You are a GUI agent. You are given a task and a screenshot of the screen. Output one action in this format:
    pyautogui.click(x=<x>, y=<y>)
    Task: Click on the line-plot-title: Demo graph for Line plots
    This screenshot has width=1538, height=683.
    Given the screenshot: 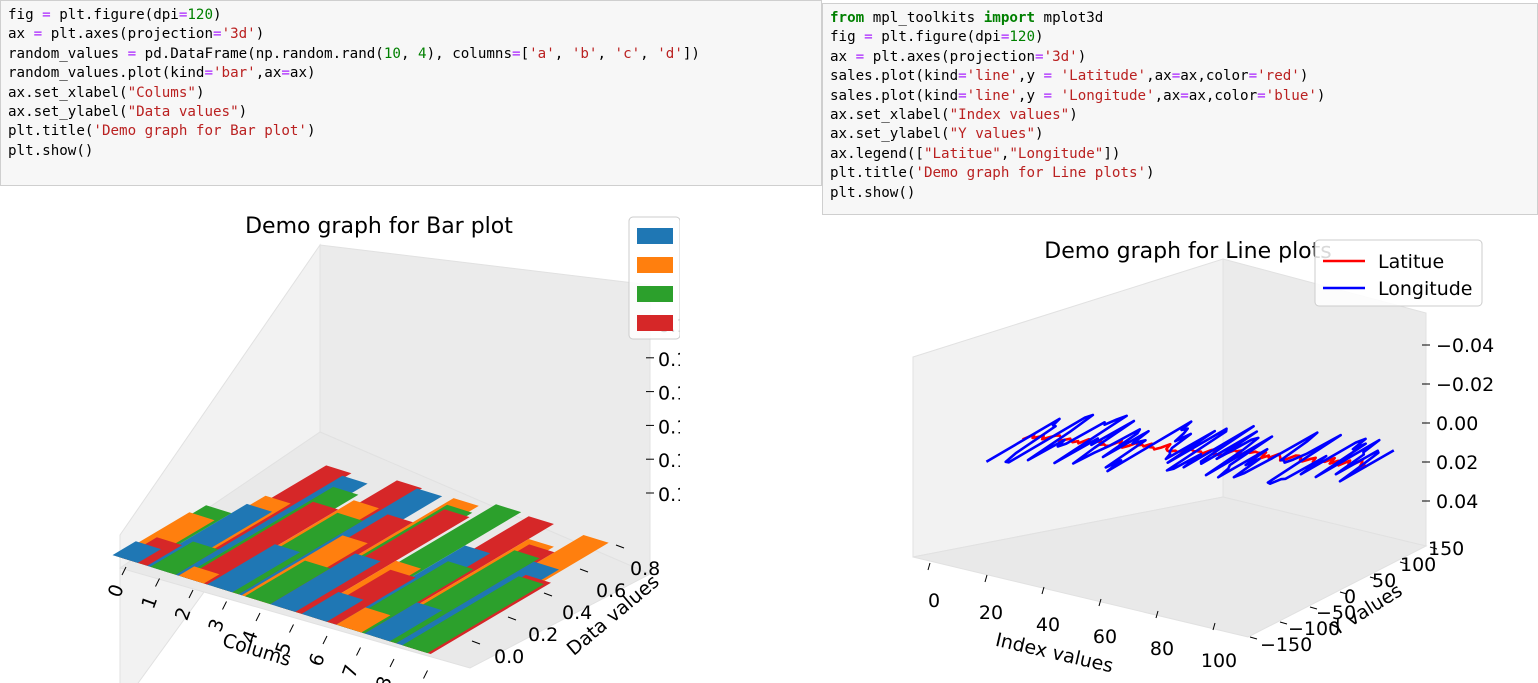 What is the action you would take?
    pyautogui.click(x=1187, y=251)
    